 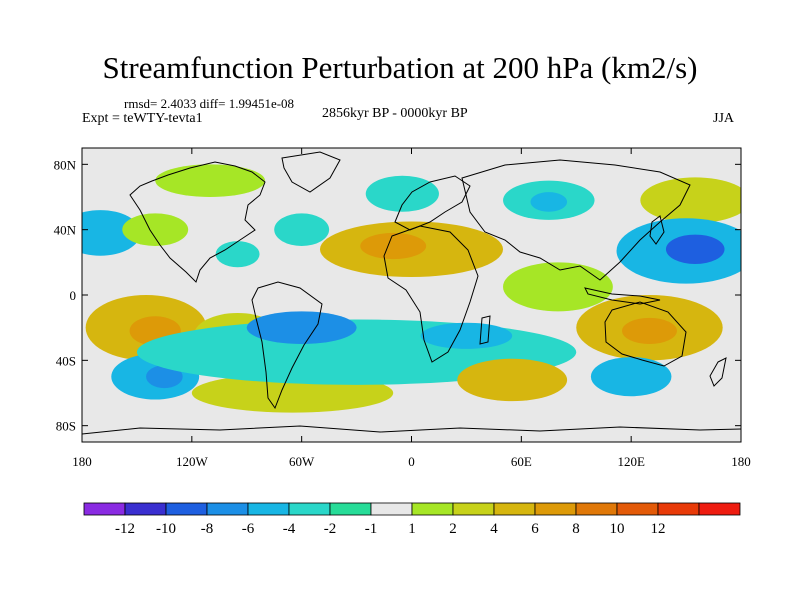 I want to click on colorbar-label: -10, so click(x=166, y=529).